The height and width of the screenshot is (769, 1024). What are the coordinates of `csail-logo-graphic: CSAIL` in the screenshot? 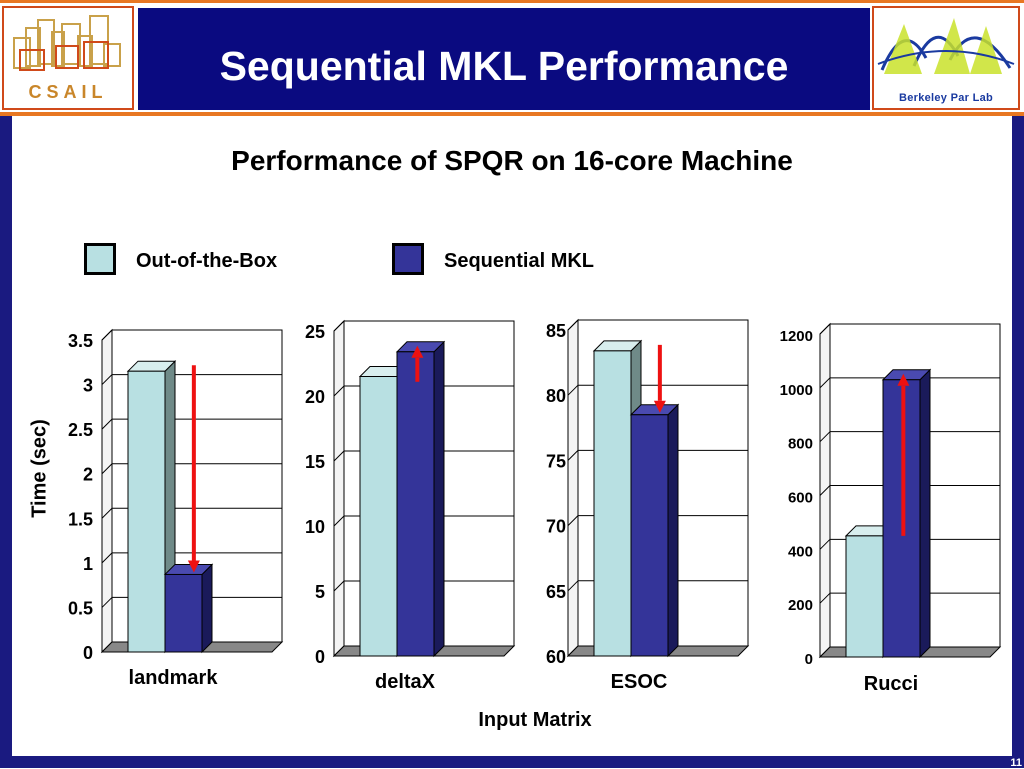 It's located at (67, 58).